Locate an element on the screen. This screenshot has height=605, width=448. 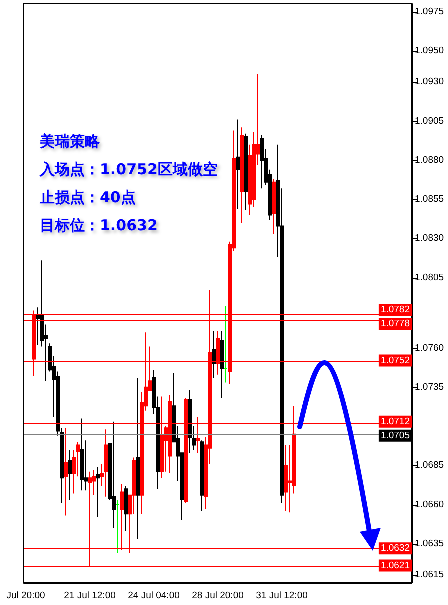
y-tick-label: 1.0760 is located at coordinates (429, 348).